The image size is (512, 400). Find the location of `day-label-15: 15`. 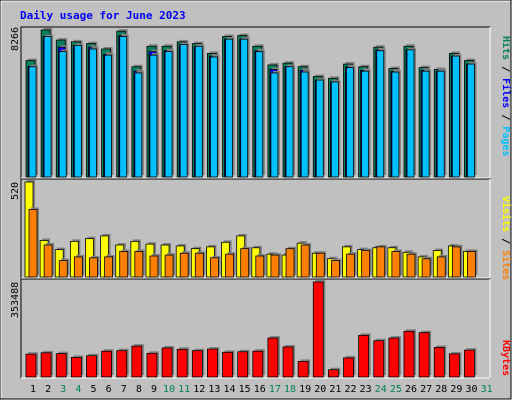

day-label-15: 15 is located at coordinates (245, 389).